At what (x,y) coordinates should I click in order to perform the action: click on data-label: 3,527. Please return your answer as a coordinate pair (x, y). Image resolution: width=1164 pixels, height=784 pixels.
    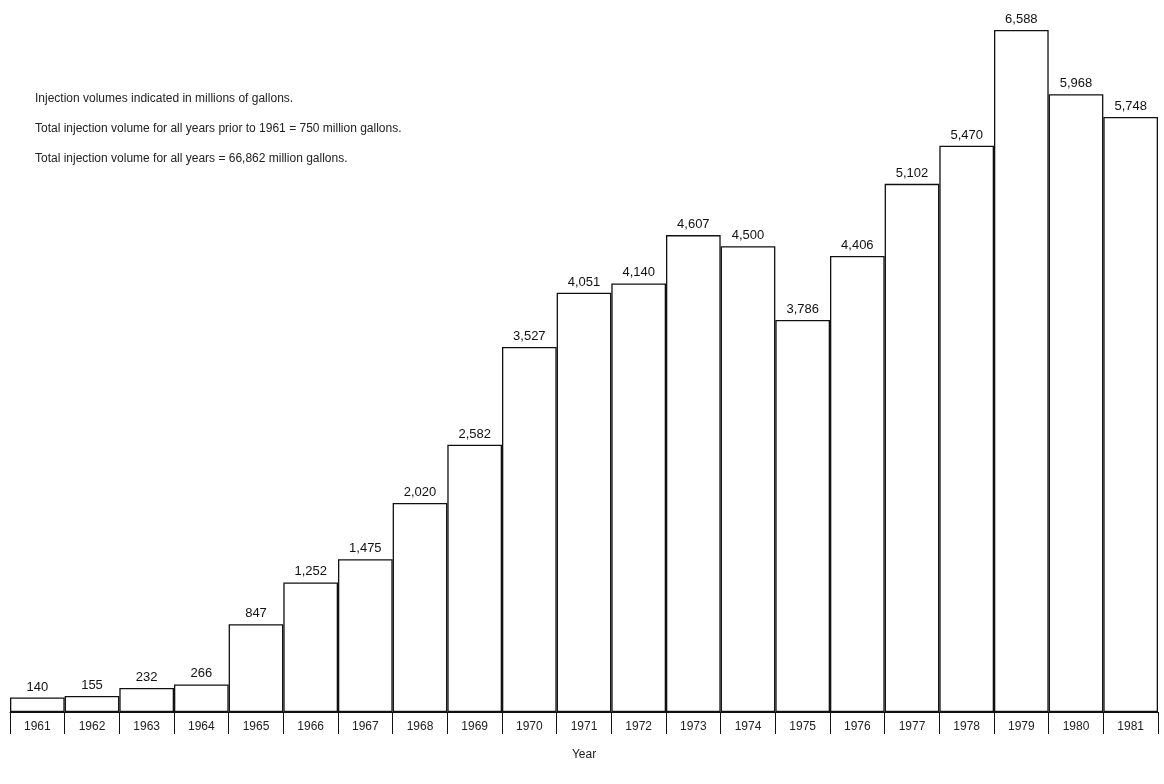
    Looking at the image, I should click on (529, 335).